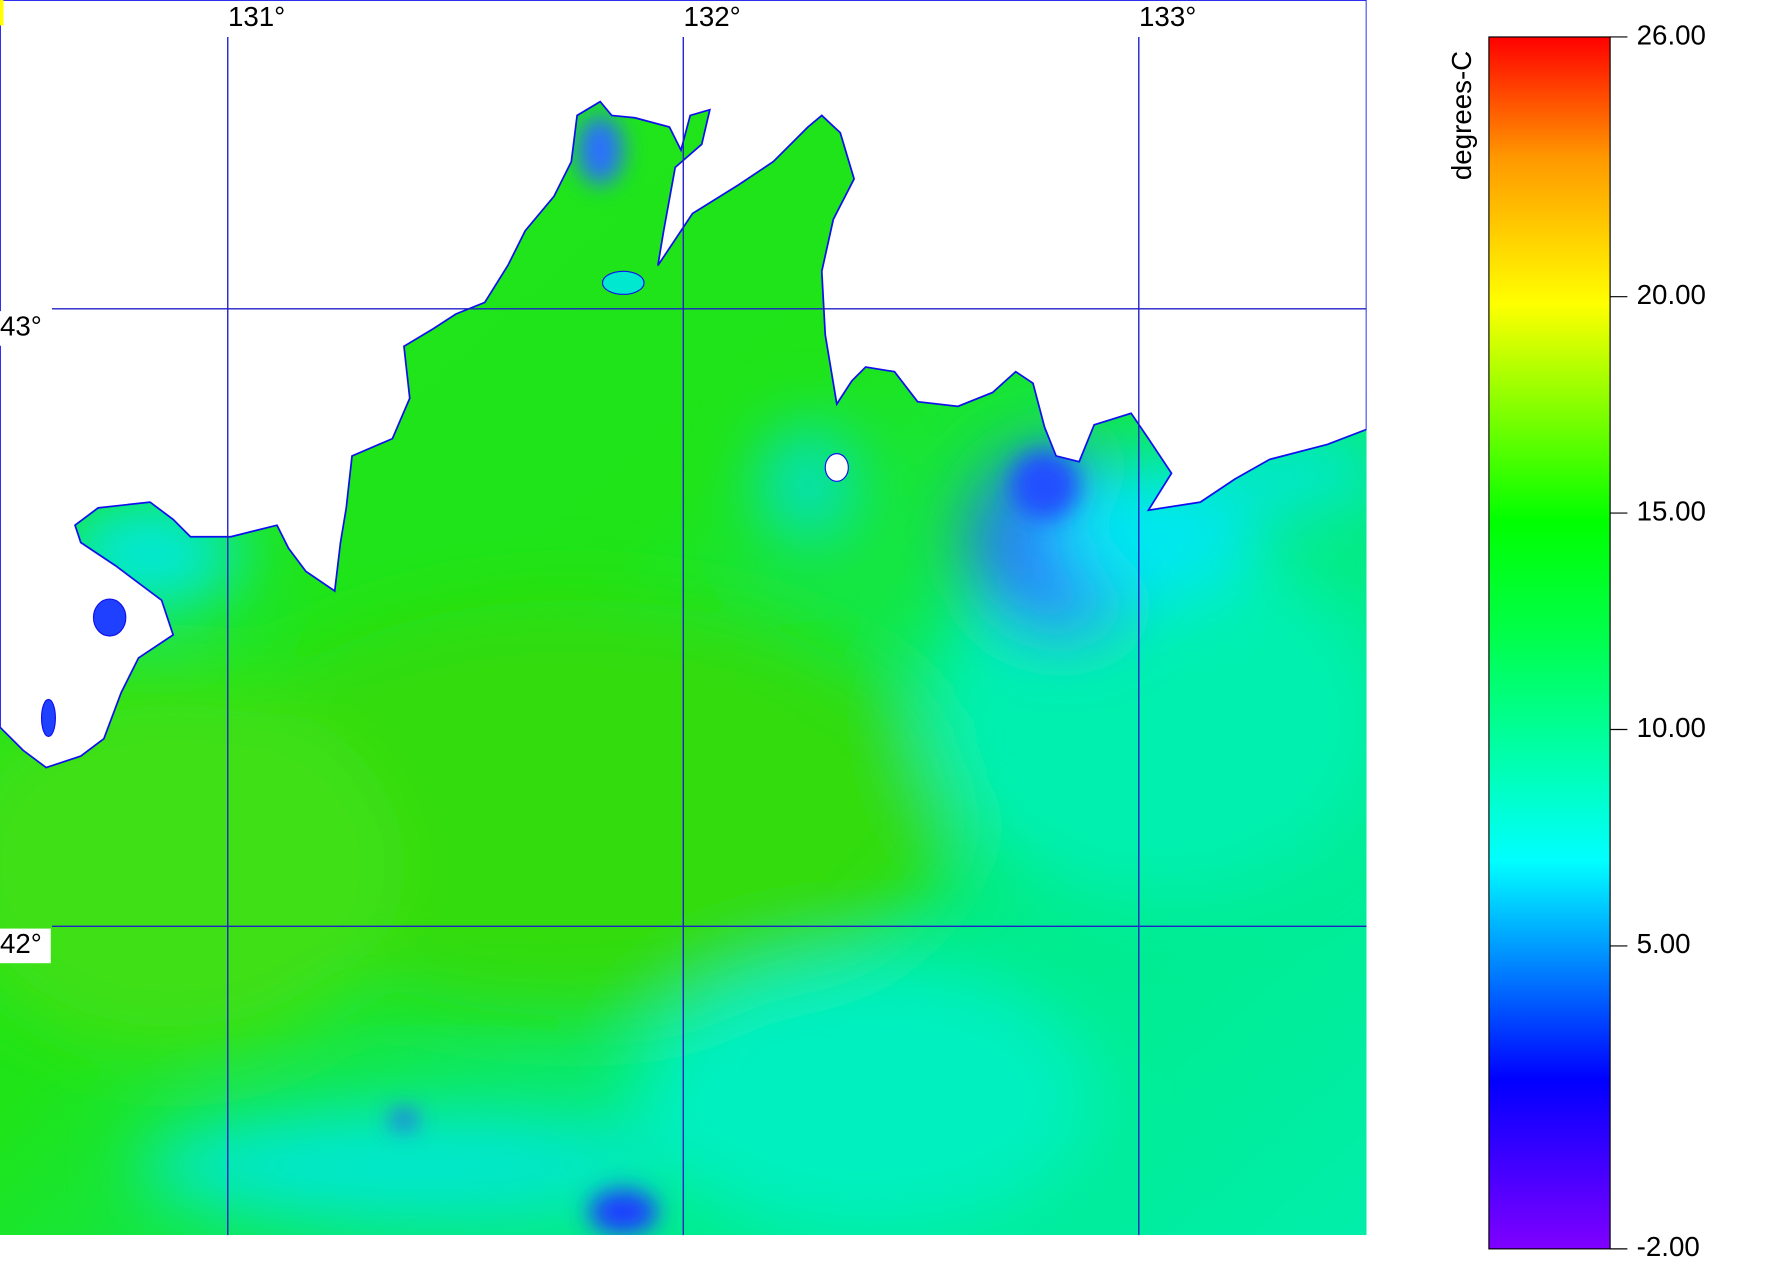 The height and width of the screenshot is (1272, 1789). What do you see at coordinates (711, 16) in the screenshot?
I see `lon-label: 132°` at bounding box center [711, 16].